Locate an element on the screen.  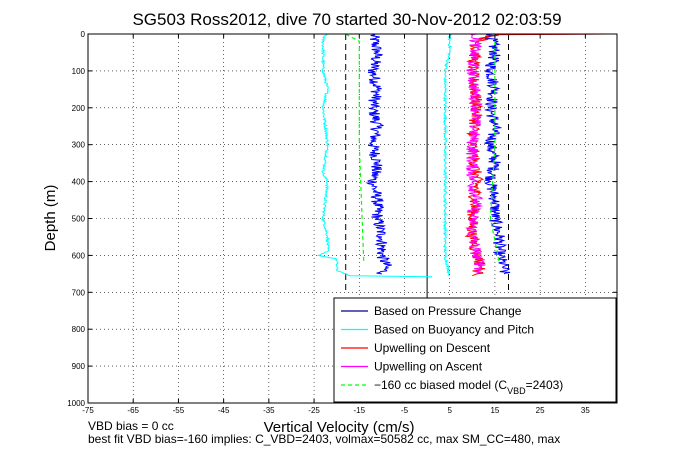
y-tick-label: 0 is located at coordinates (83, 34).